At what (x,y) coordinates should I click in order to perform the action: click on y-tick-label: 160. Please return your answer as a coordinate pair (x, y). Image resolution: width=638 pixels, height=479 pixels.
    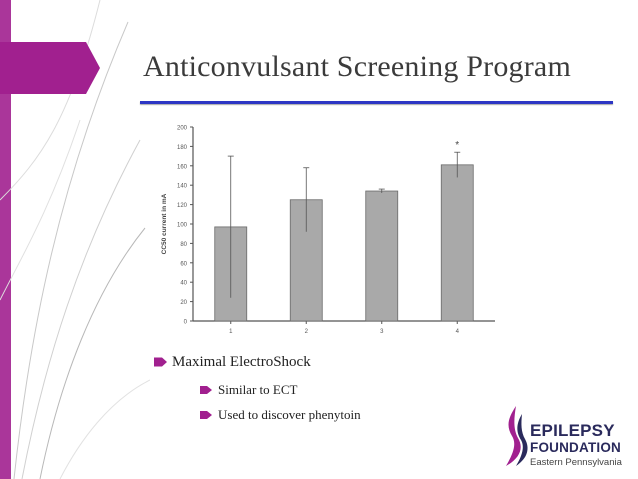
    Looking at the image, I should click on (182, 167).